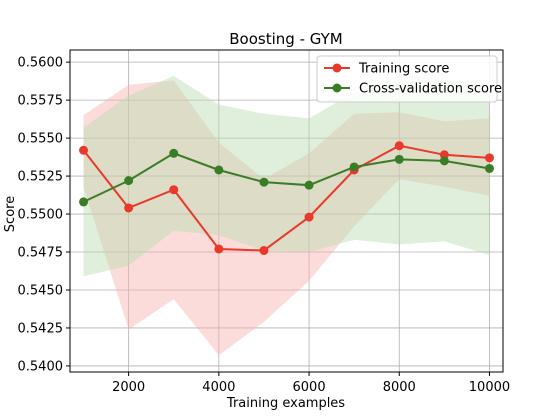 The image size is (560, 418). What do you see at coordinates (285, 39) in the screenshot?
I see `chart-title: Boosting - GYM` at bounding box center [285, 39].